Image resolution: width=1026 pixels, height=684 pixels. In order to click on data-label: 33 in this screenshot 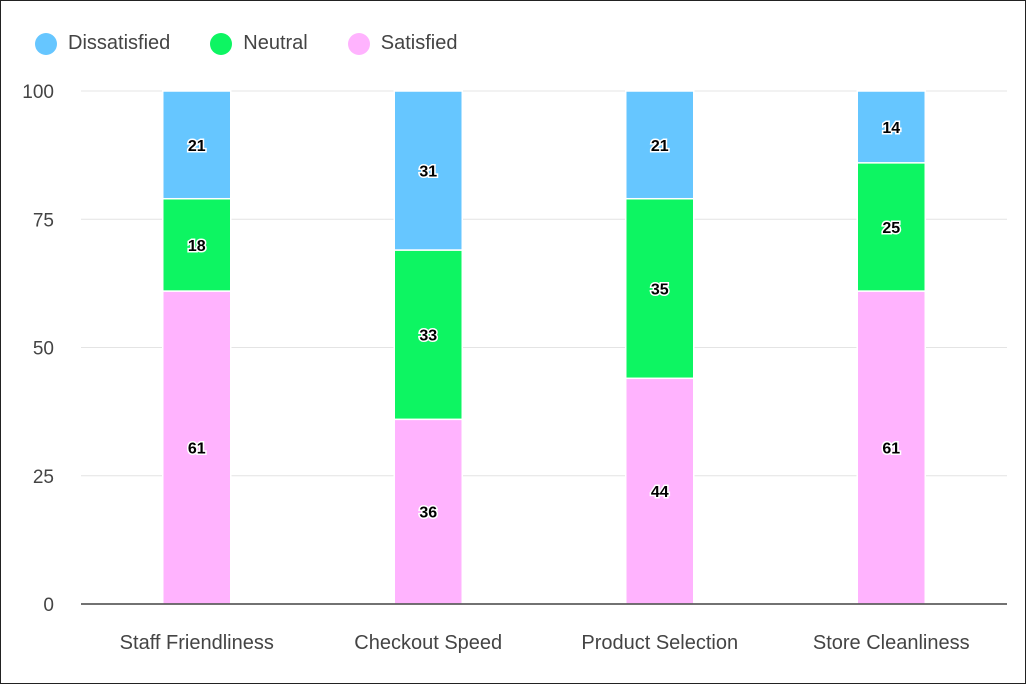, I will do `click(428, 336)`.